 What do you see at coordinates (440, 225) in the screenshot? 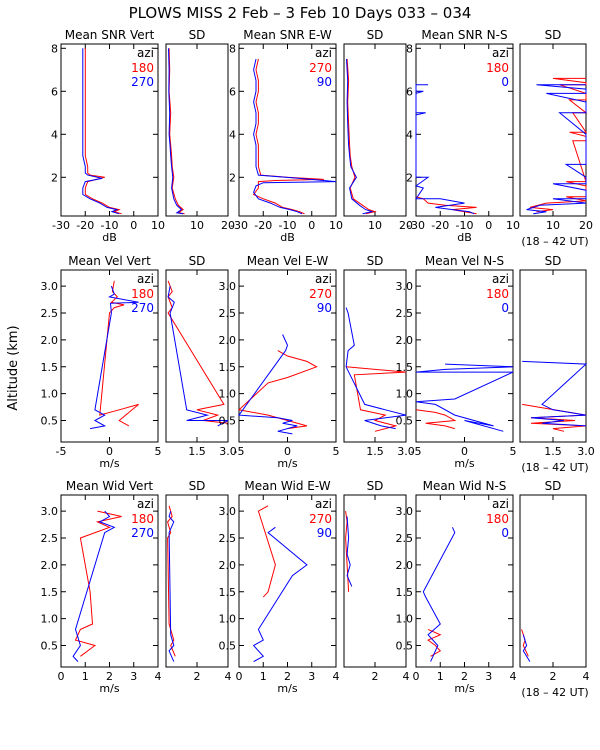
I see `chart-snr-ns-xtick-label-1: -20` at bounding box center [440, 225].